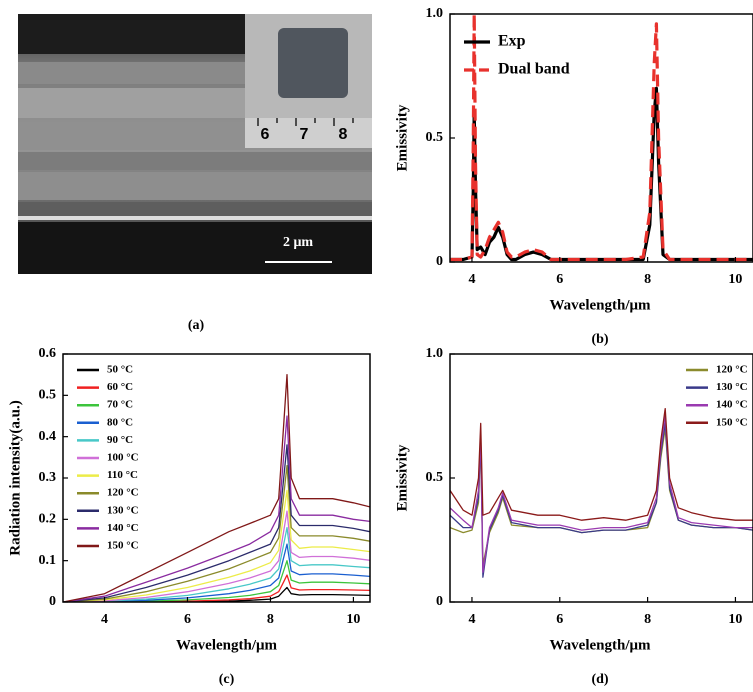  I want to click on ruler-label: 6, so click(265, 134).